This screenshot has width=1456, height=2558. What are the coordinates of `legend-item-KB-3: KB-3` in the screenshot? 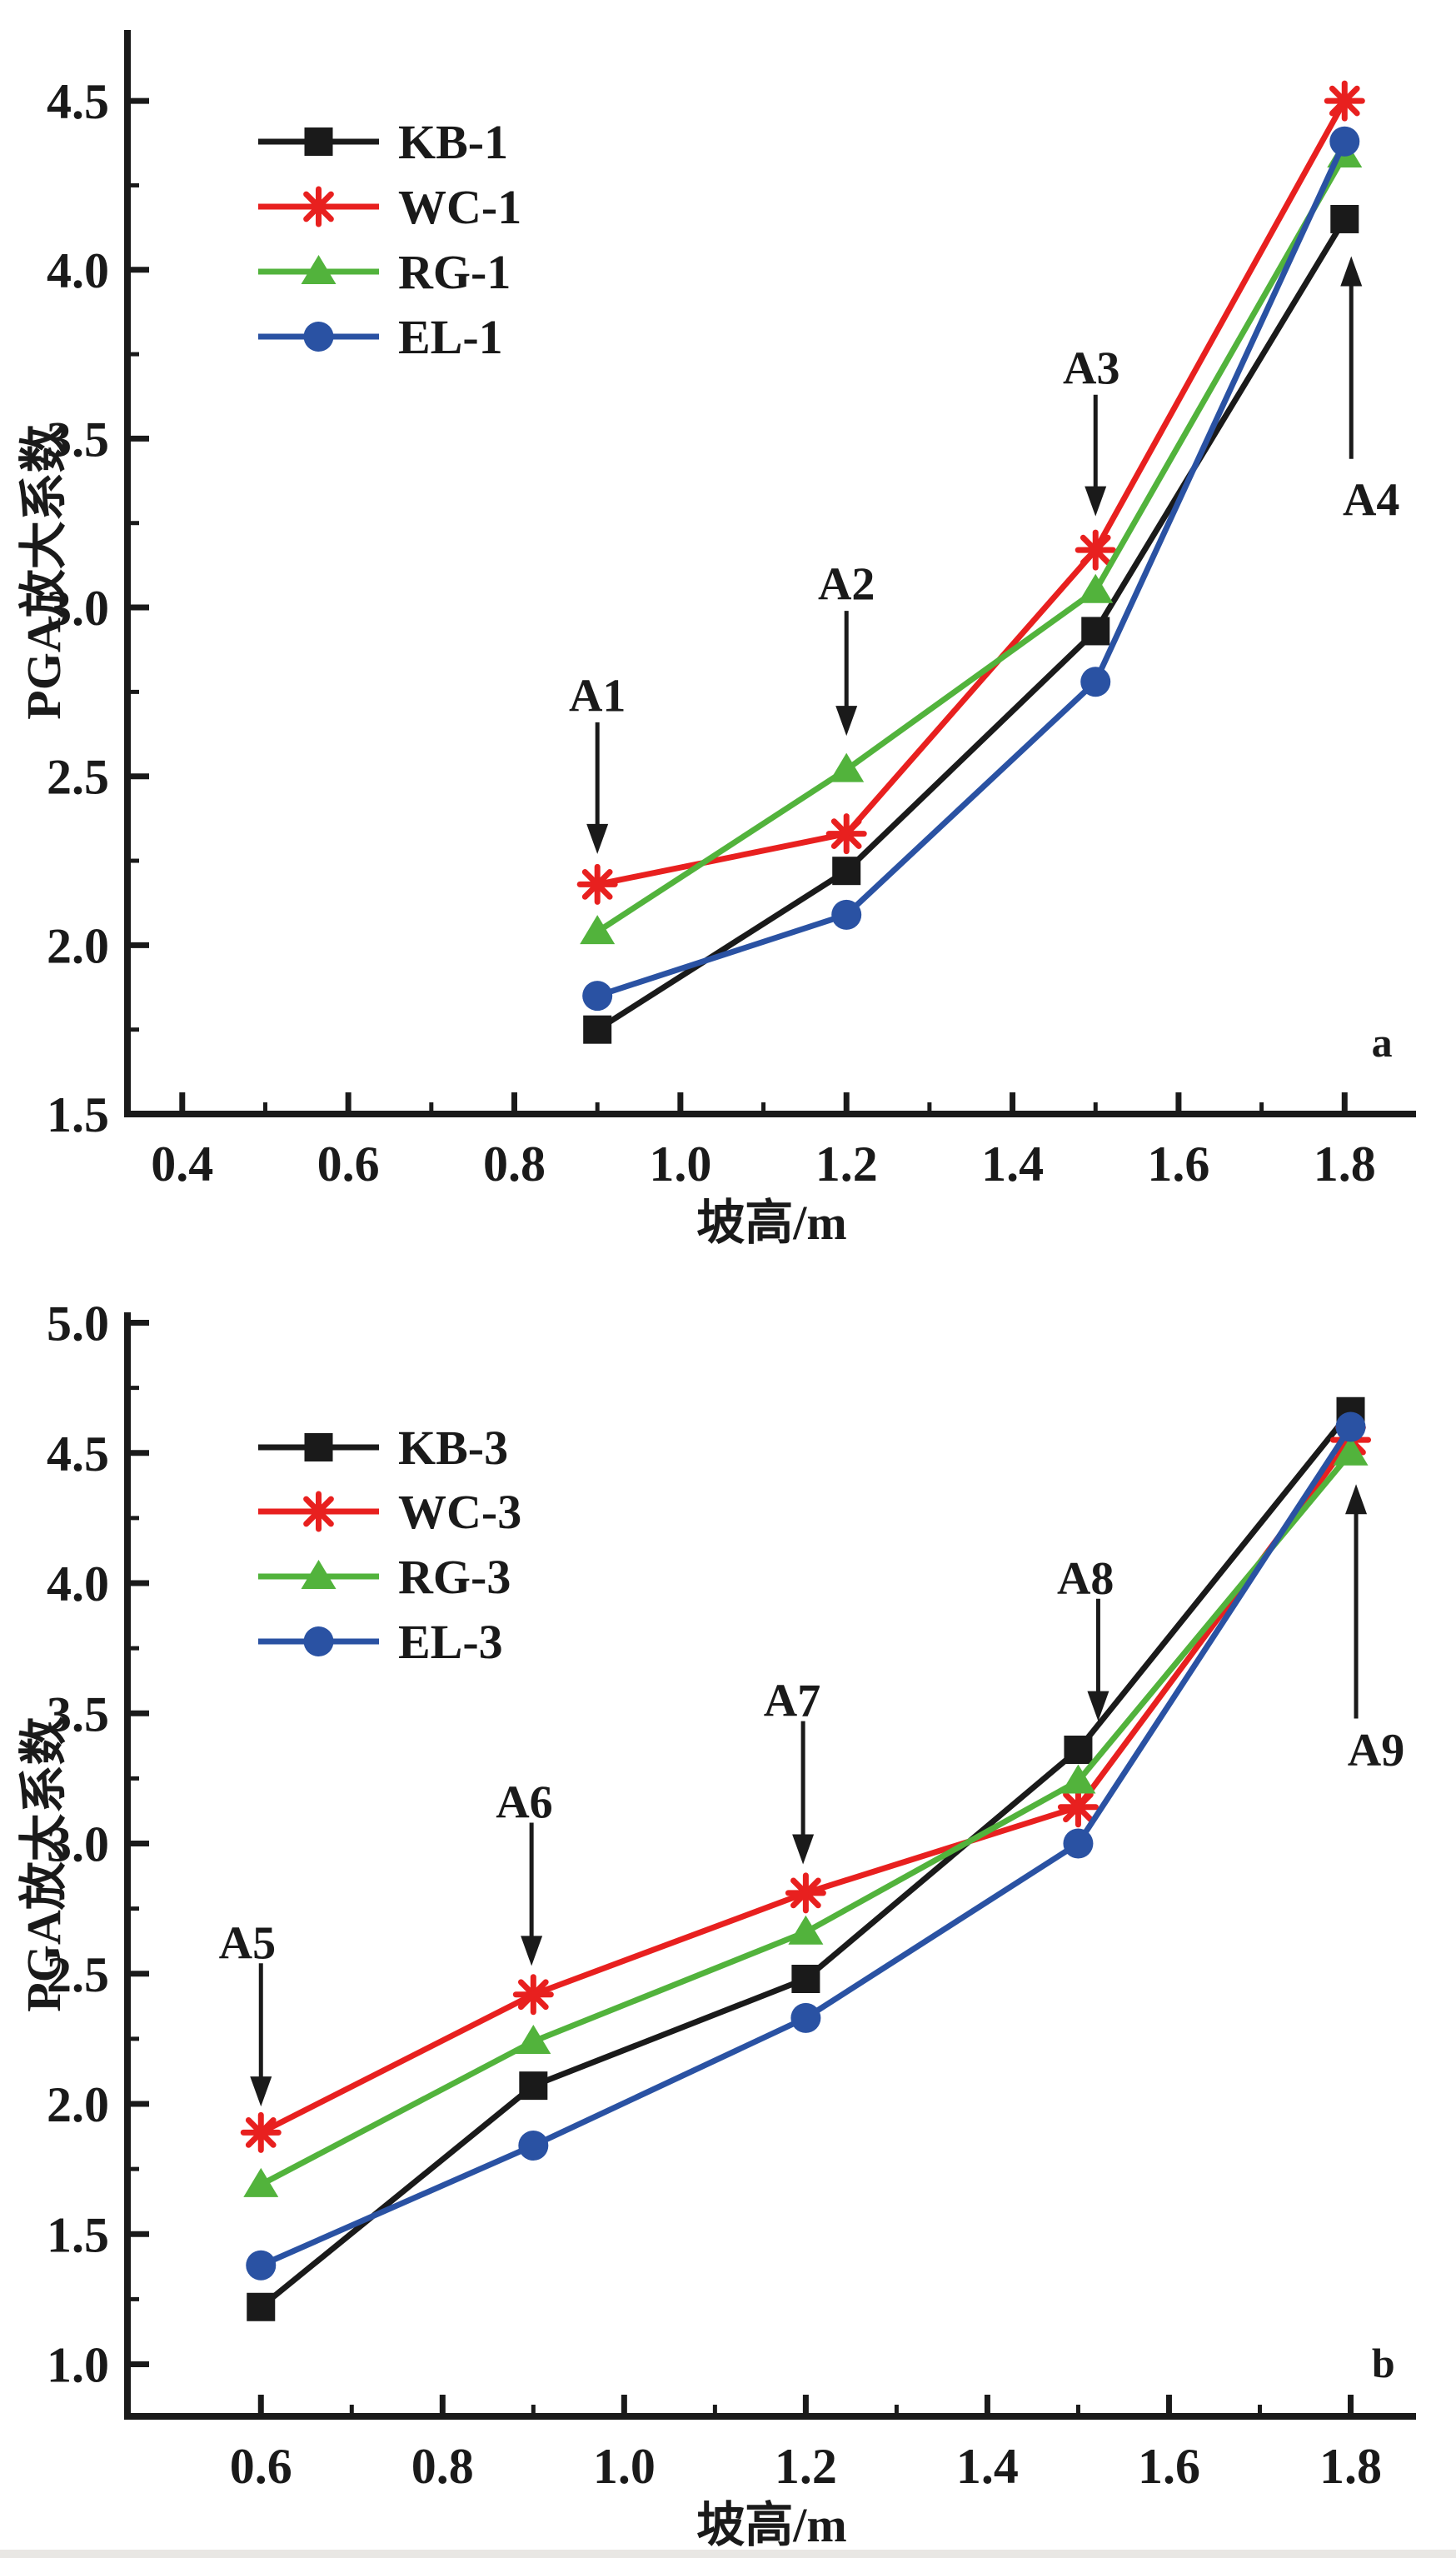 It's located at (383, 1448).